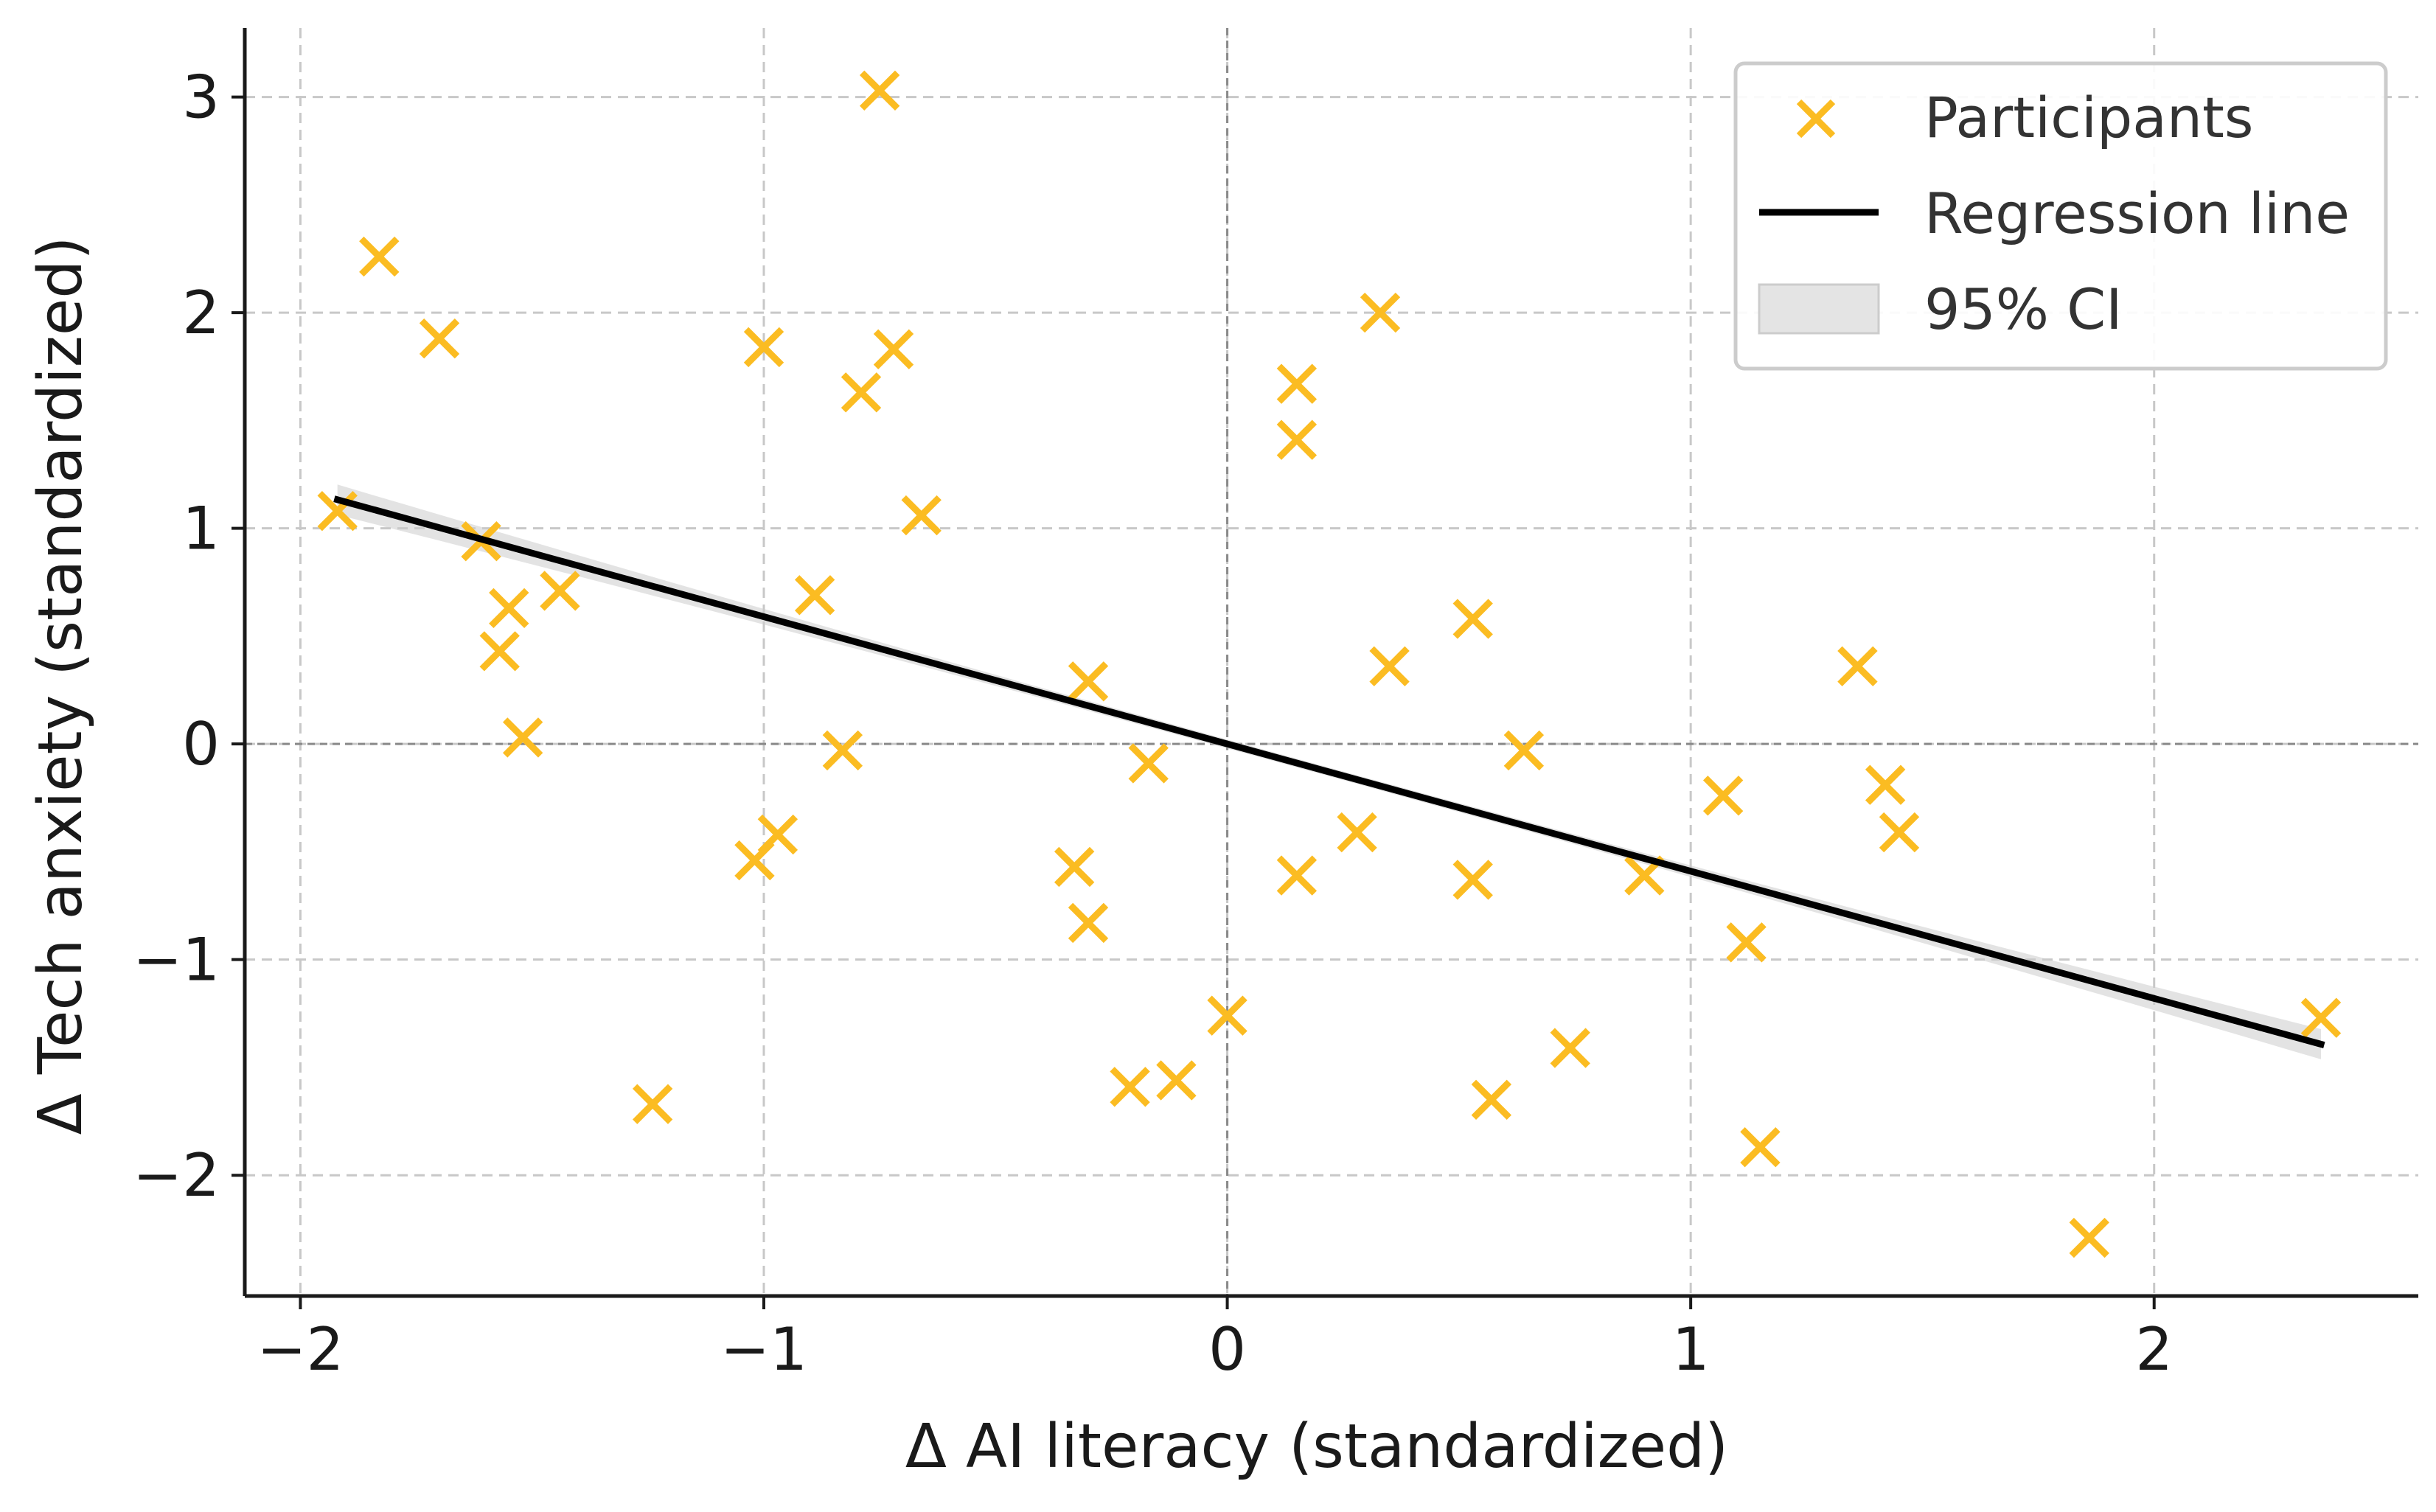 The height and width of the screenshot is (1512, 2436). Describe the element at coordinates (176, 1175) in the screenshot. I see `y-tick-label: −2` at that location.